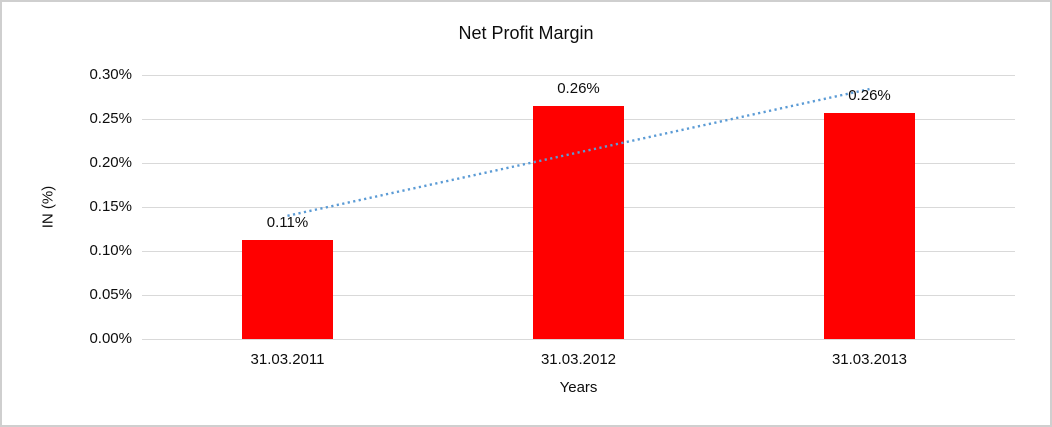  What do you see at coordinates (287, 289) in the screenshot?
I see `bar-31.03.2011` at bounding box center [287, 289].